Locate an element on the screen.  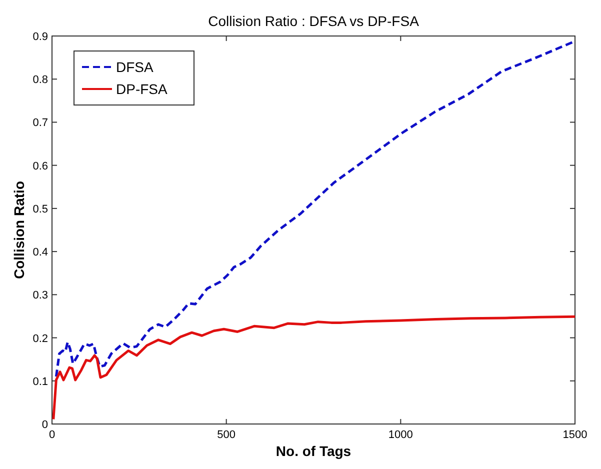
y-tick-label: 0.6 is located at coordinates (40, 166).